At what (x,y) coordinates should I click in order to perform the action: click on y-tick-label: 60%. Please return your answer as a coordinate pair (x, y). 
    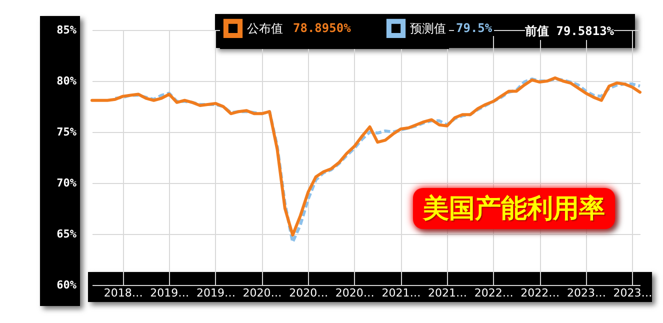
    Looking at the image, I should click on (66, 285).